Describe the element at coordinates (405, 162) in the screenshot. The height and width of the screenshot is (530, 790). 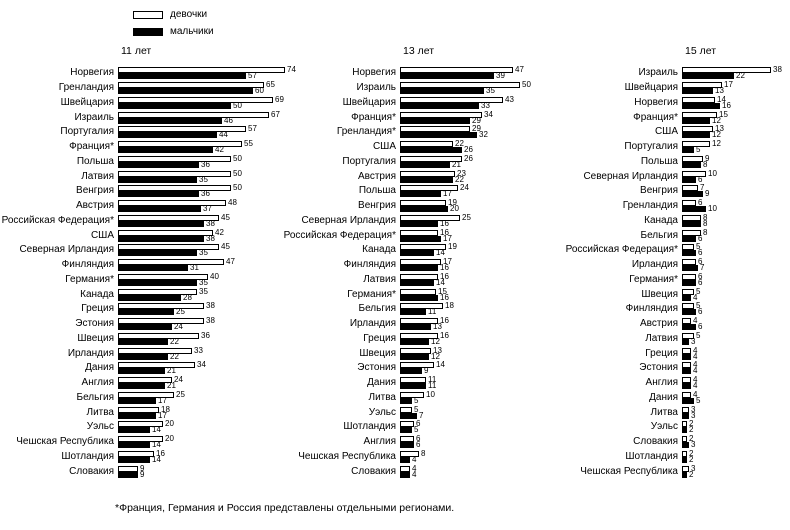
I see `country-row: Португалия 26 21` at that location.